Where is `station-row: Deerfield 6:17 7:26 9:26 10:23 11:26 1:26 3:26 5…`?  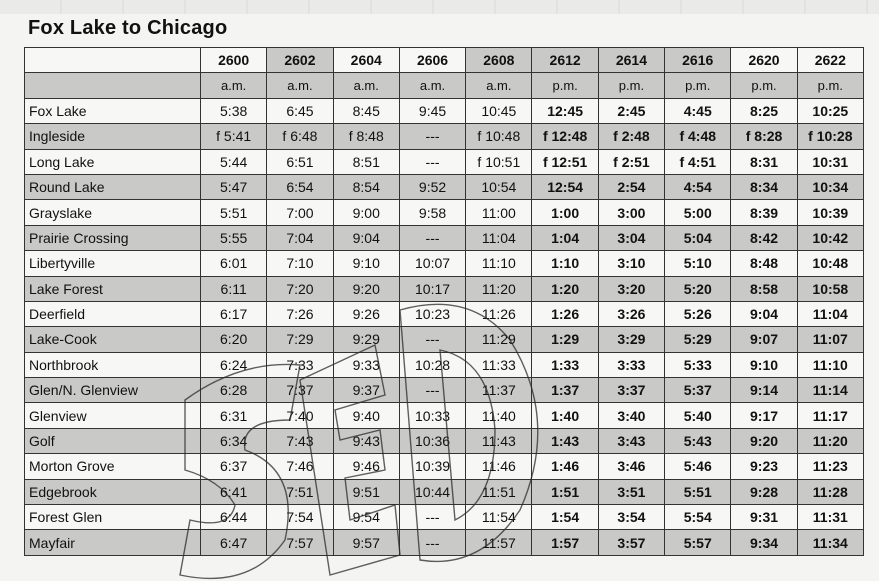 station-row: Deerfield 6:17 7:26 9:26 10:23 11:26 1:26 3:26 5… is located at coordinates (444, 314).